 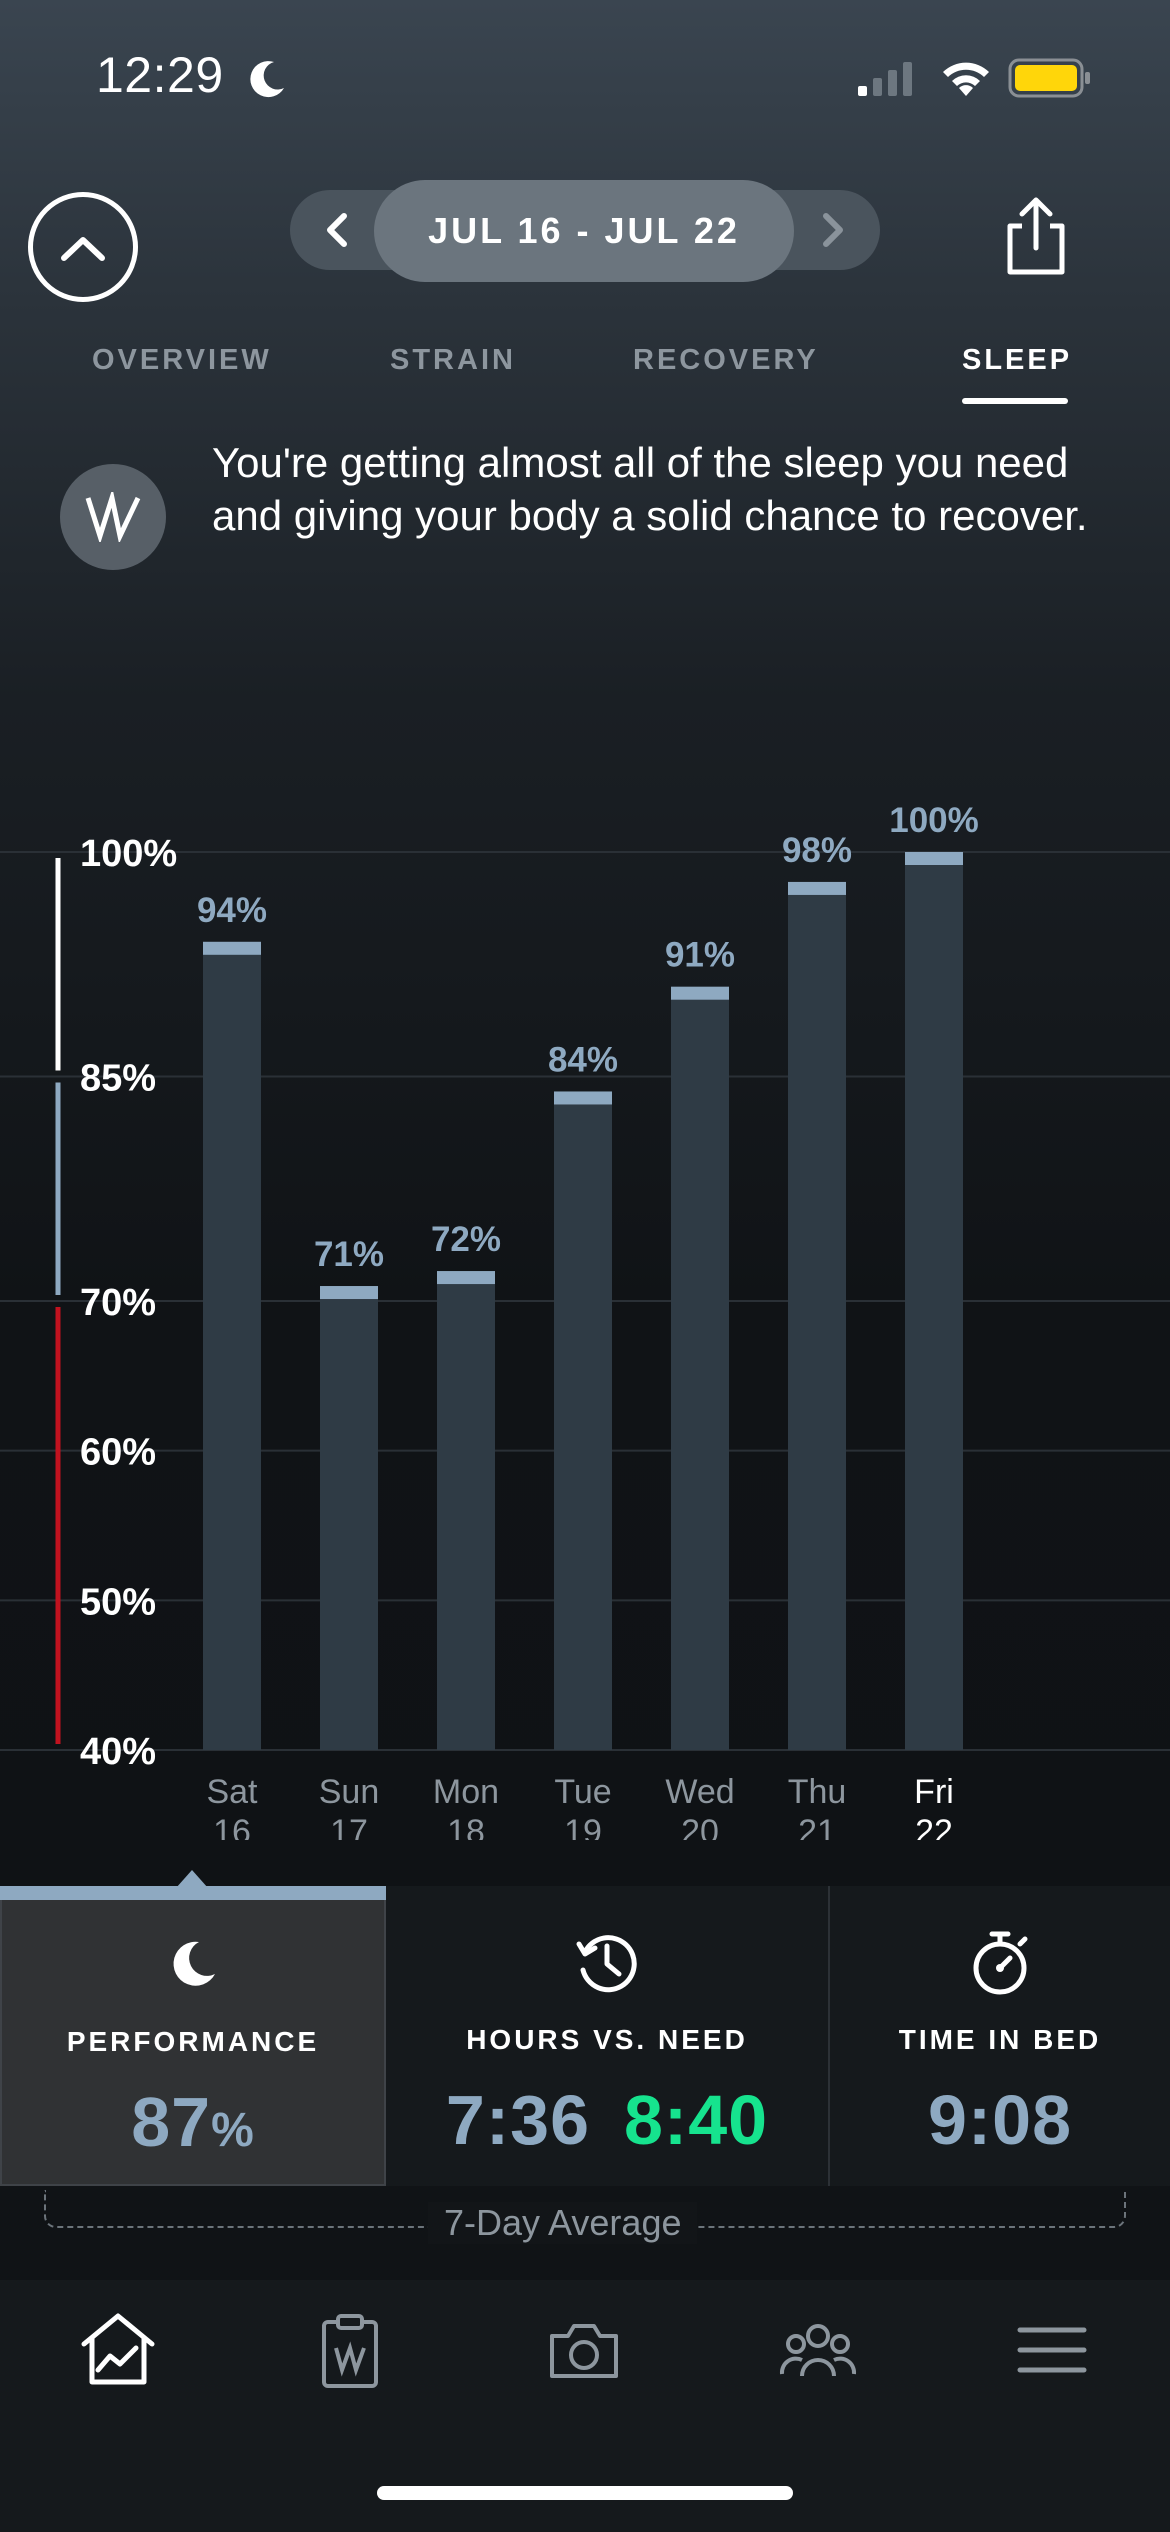 I want to click on home-icon, so click(x=118, y=2350).